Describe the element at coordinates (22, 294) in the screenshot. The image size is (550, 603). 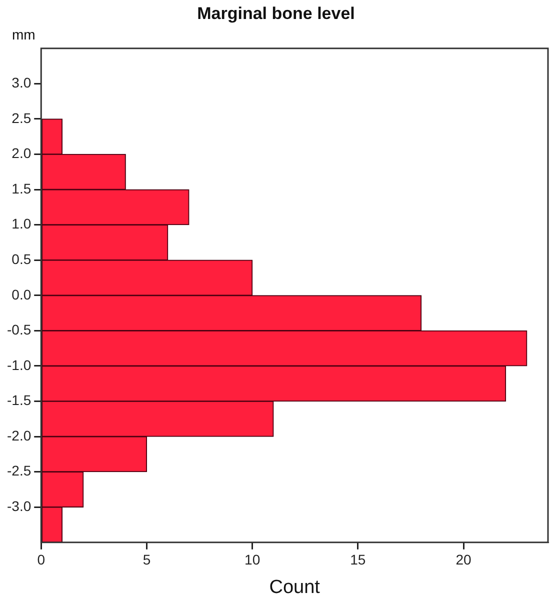
I see `y-tick-label: 0.0` at that location.